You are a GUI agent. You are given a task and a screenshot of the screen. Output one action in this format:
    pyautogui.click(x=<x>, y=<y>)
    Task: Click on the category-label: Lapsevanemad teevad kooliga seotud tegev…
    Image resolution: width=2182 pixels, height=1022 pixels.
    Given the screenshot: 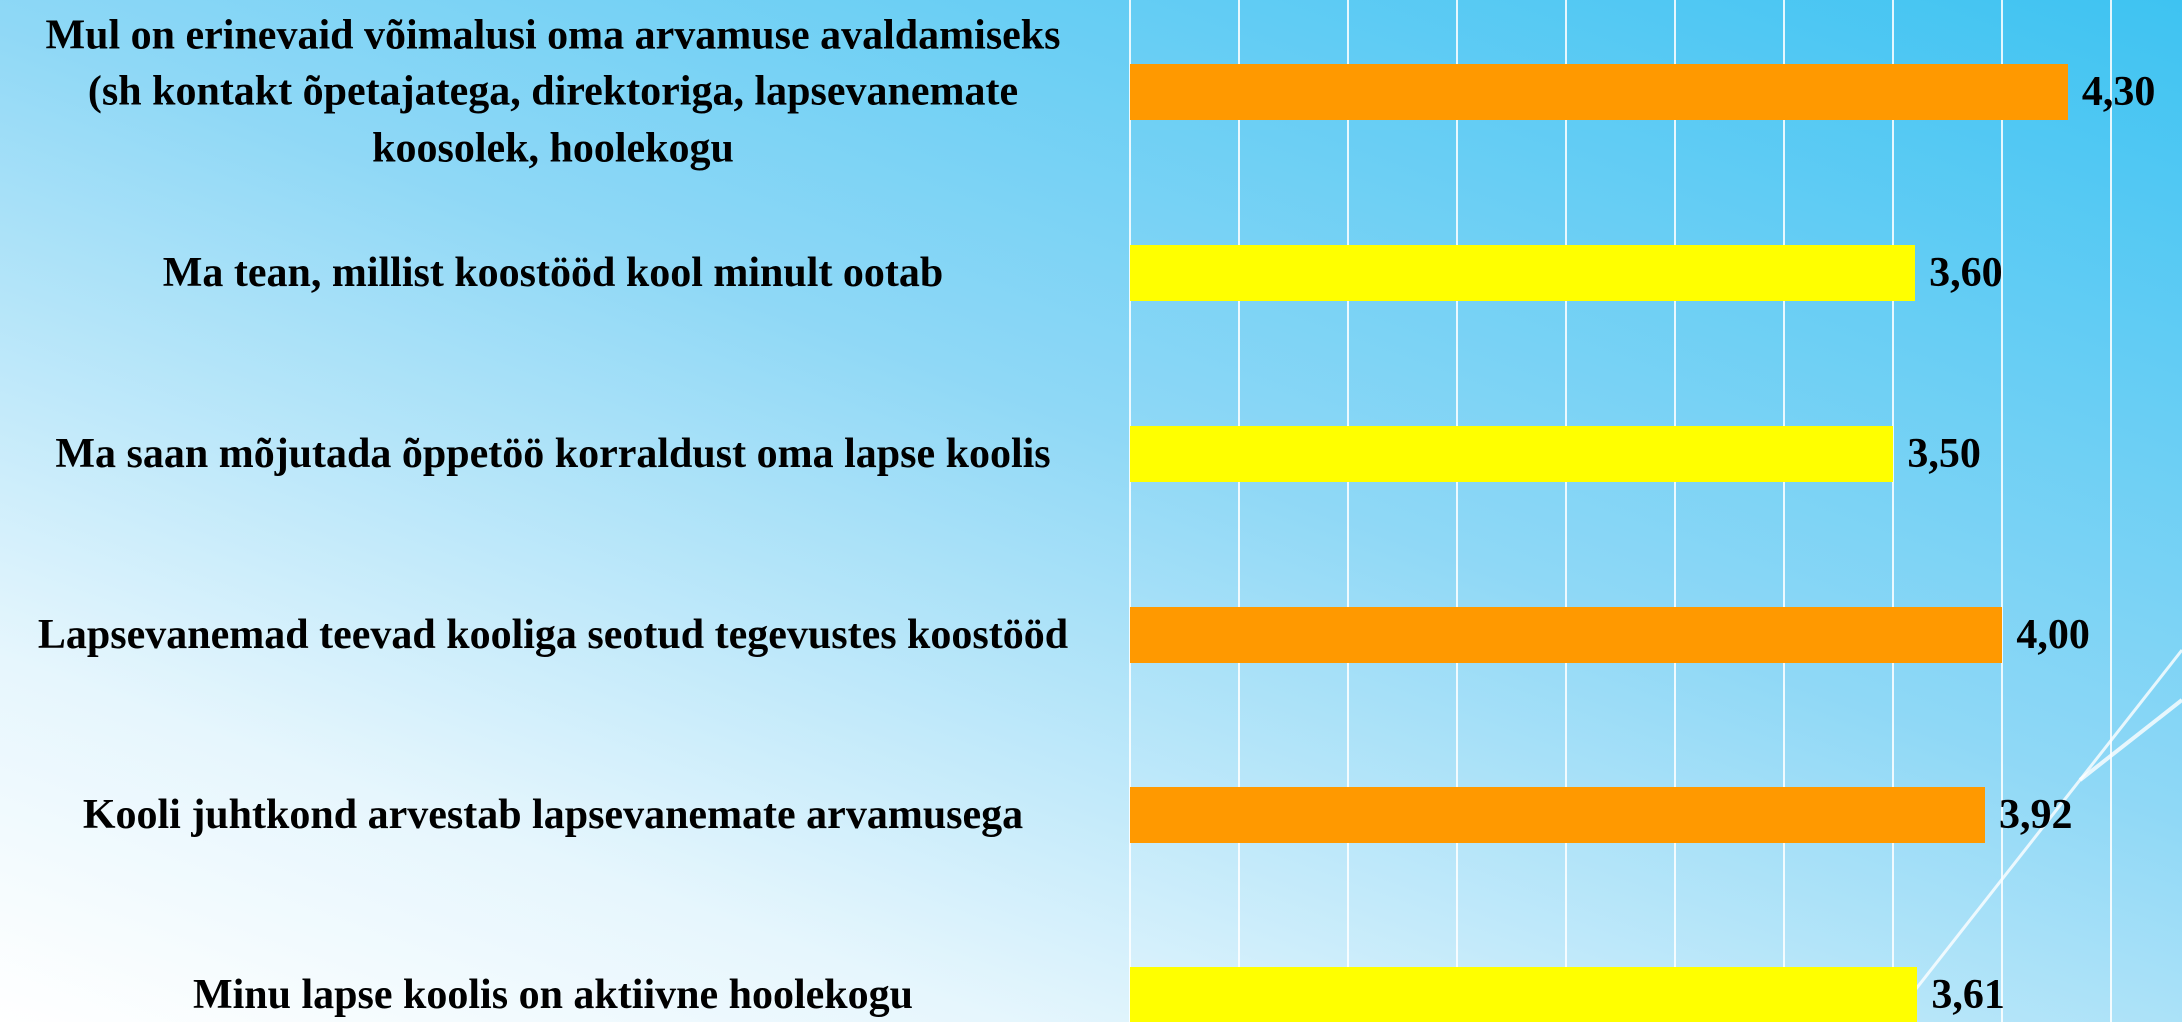 What is the action you would take?
    pyautogui.click(x=553, y=634)
    